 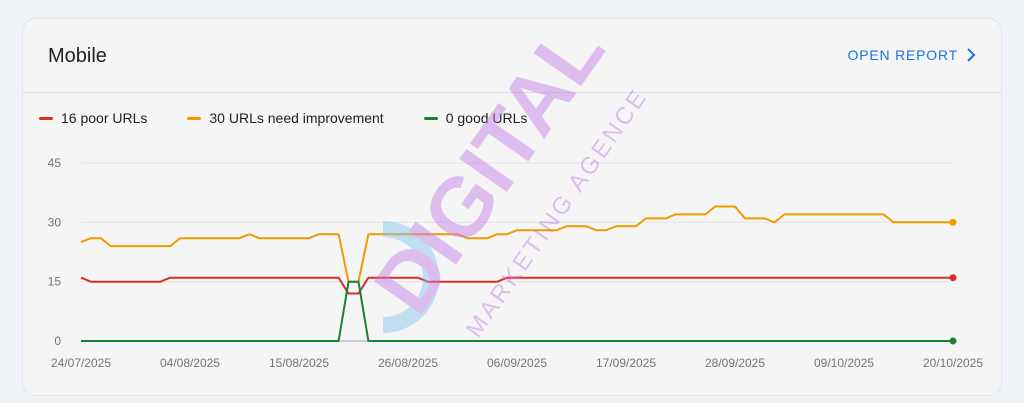 I want to click on open-report-link: OPEN REPORT, so click(x=912, y=55).